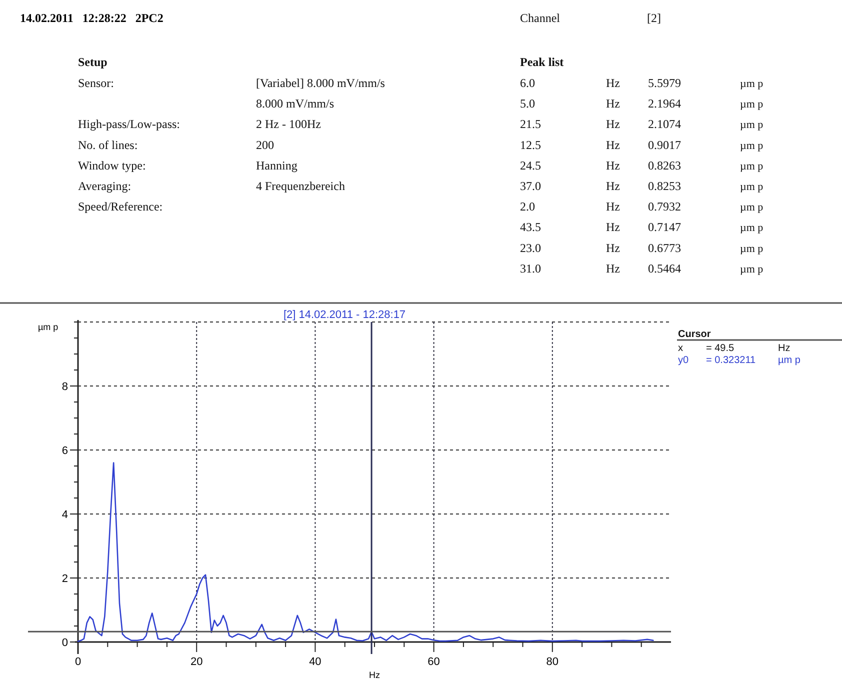 The height and width of the screenshot is (680, 842). What do you see at coordinates (664, 124) in the screenshot?
I see `text: 2.1074` at bounding box center [664, 124].